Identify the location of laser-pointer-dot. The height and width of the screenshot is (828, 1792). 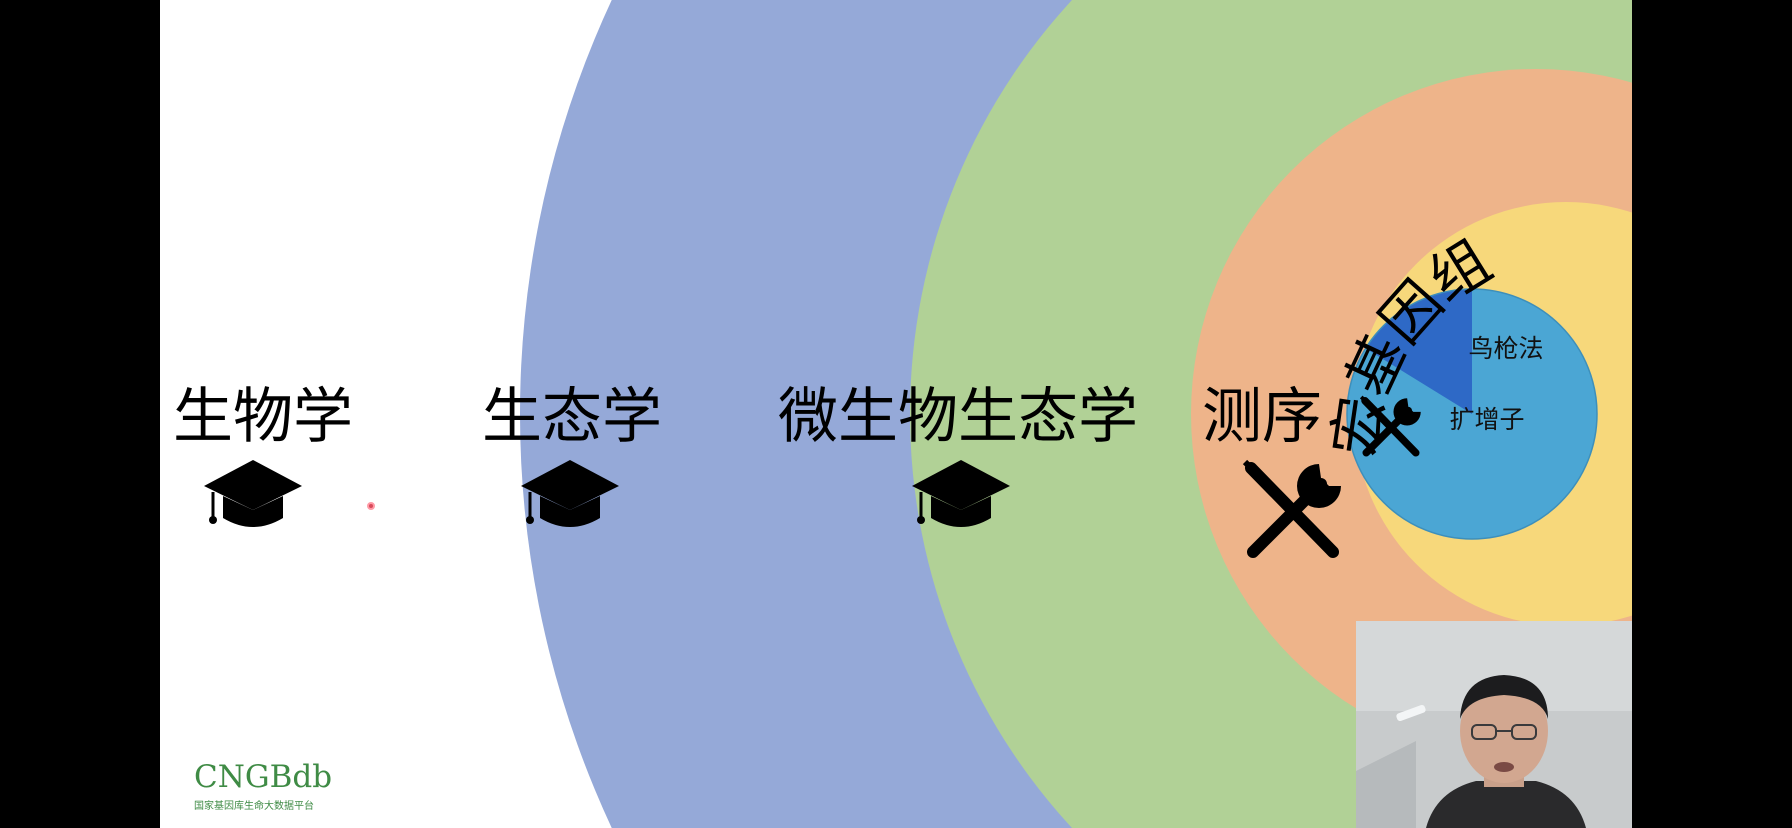
(371, 506).